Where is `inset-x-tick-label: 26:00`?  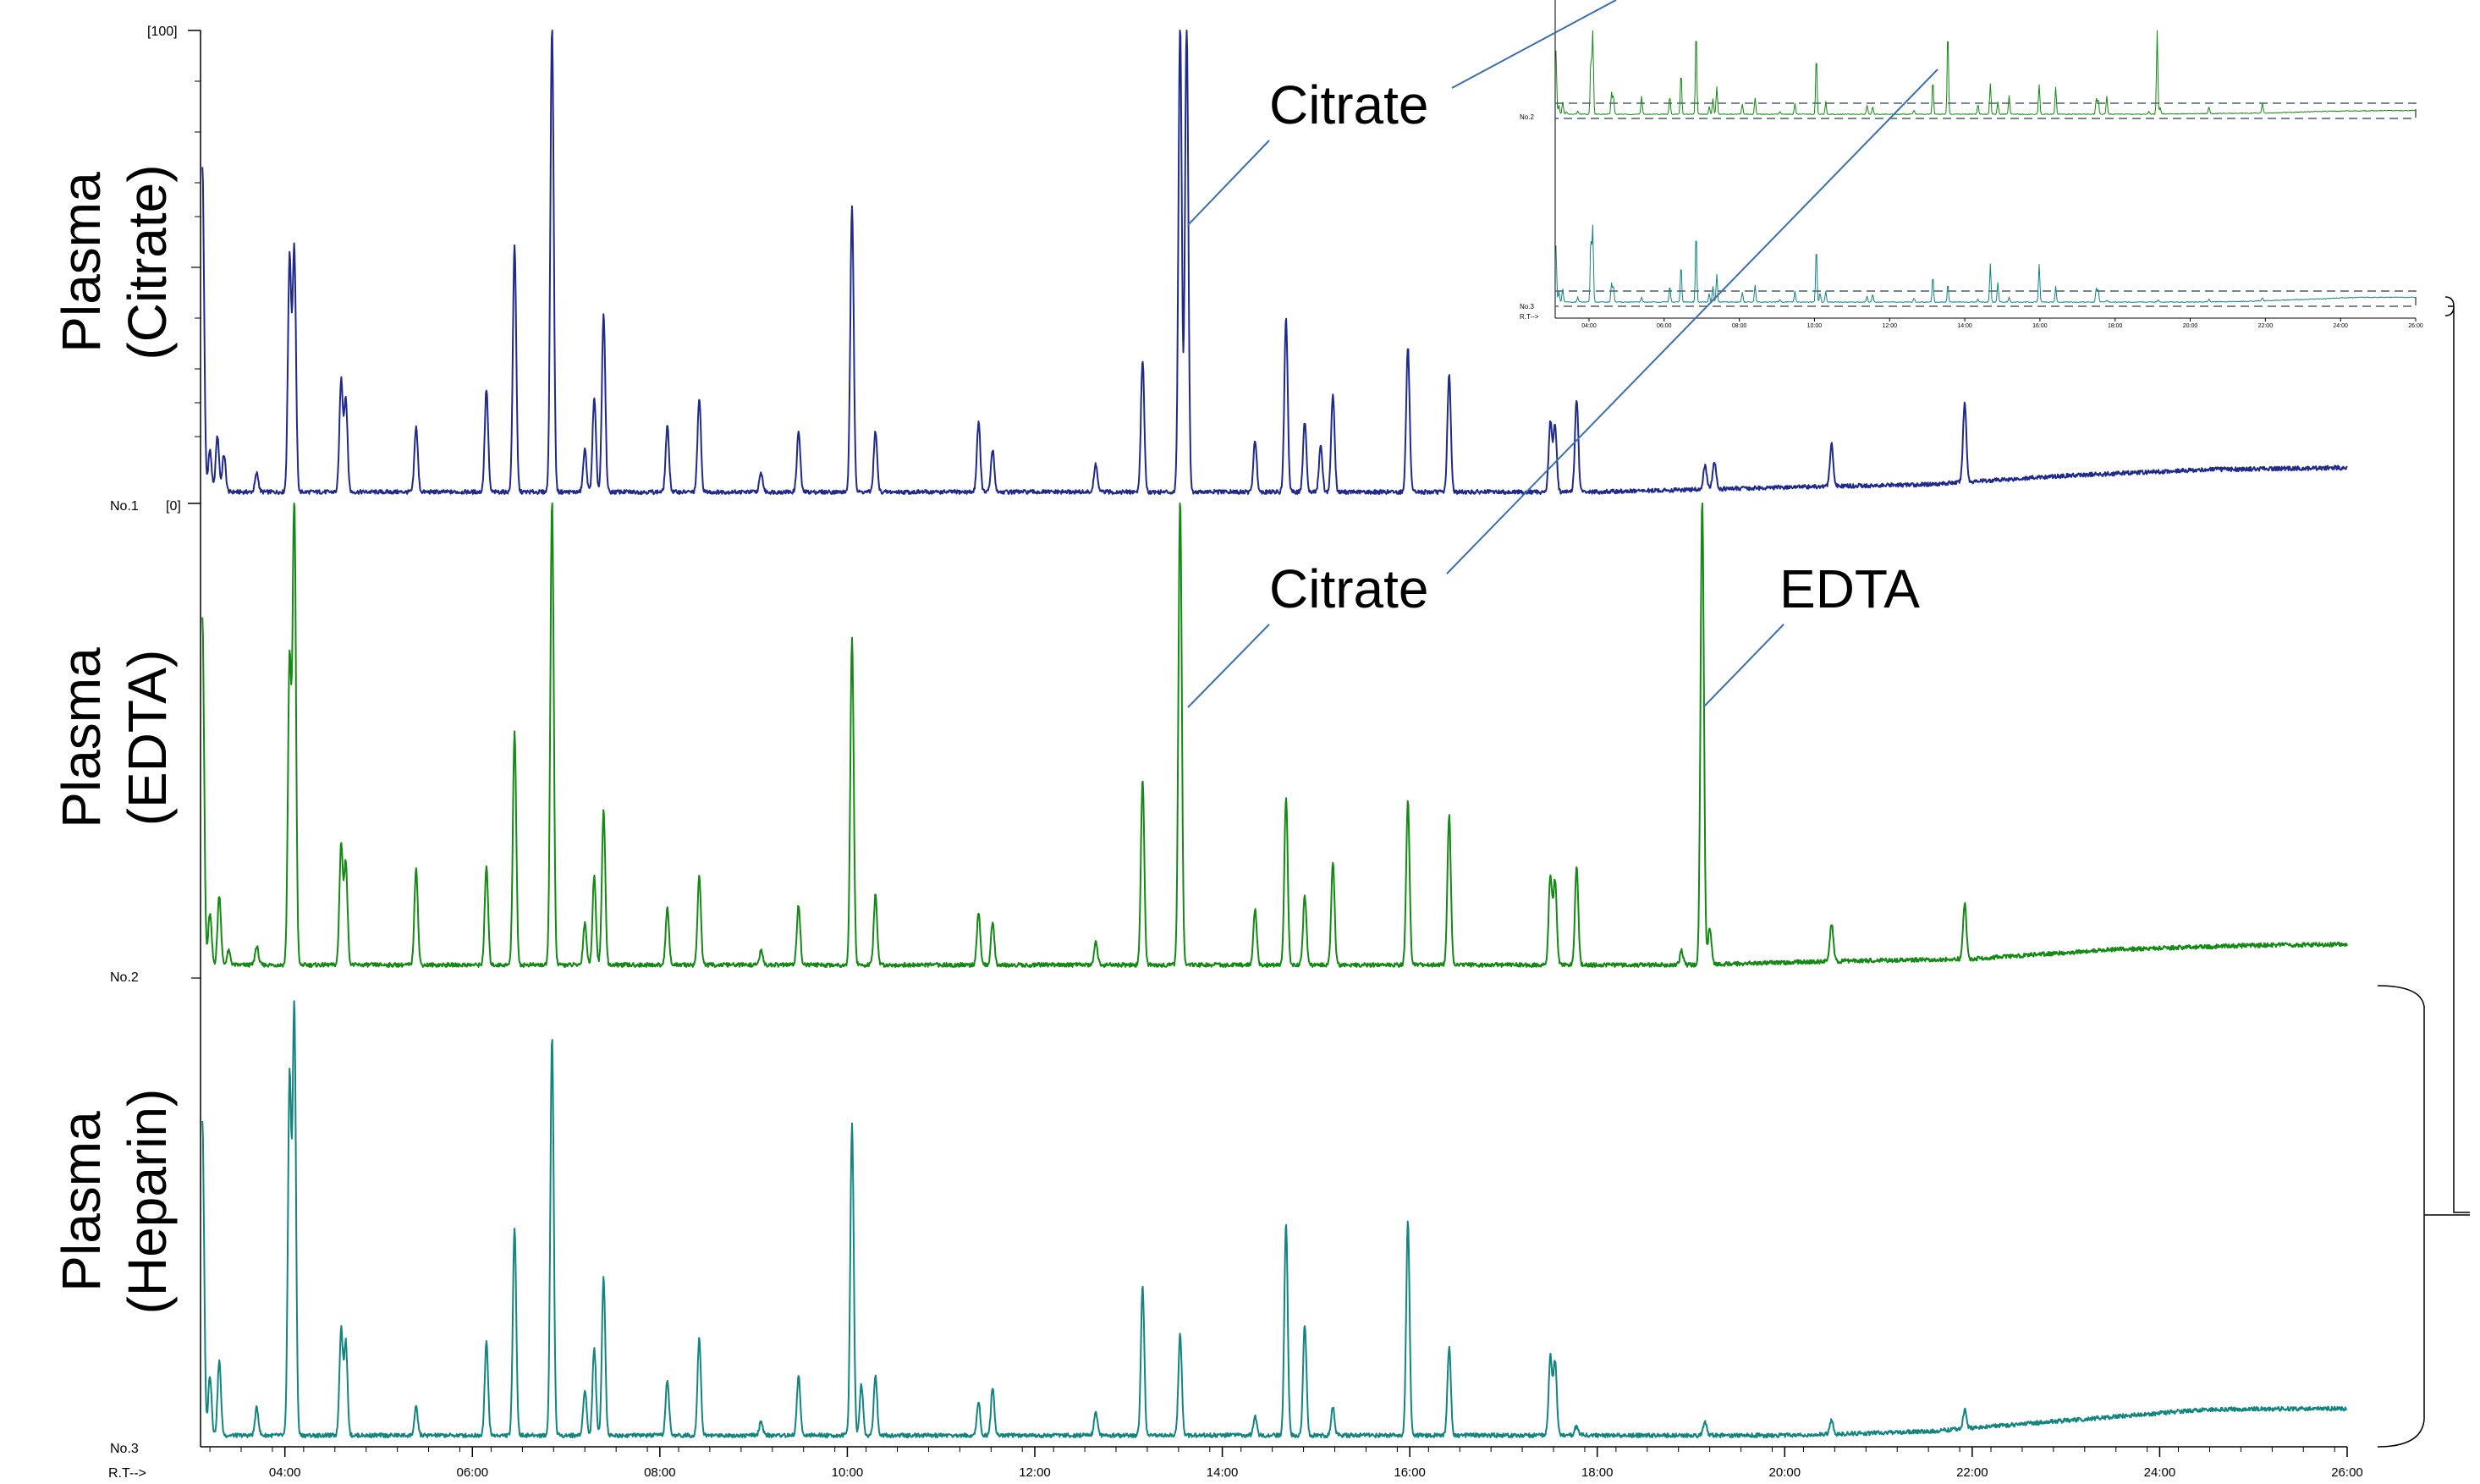
inset-x-tick-label: 26:00 is located at coordinates (2415, 326).